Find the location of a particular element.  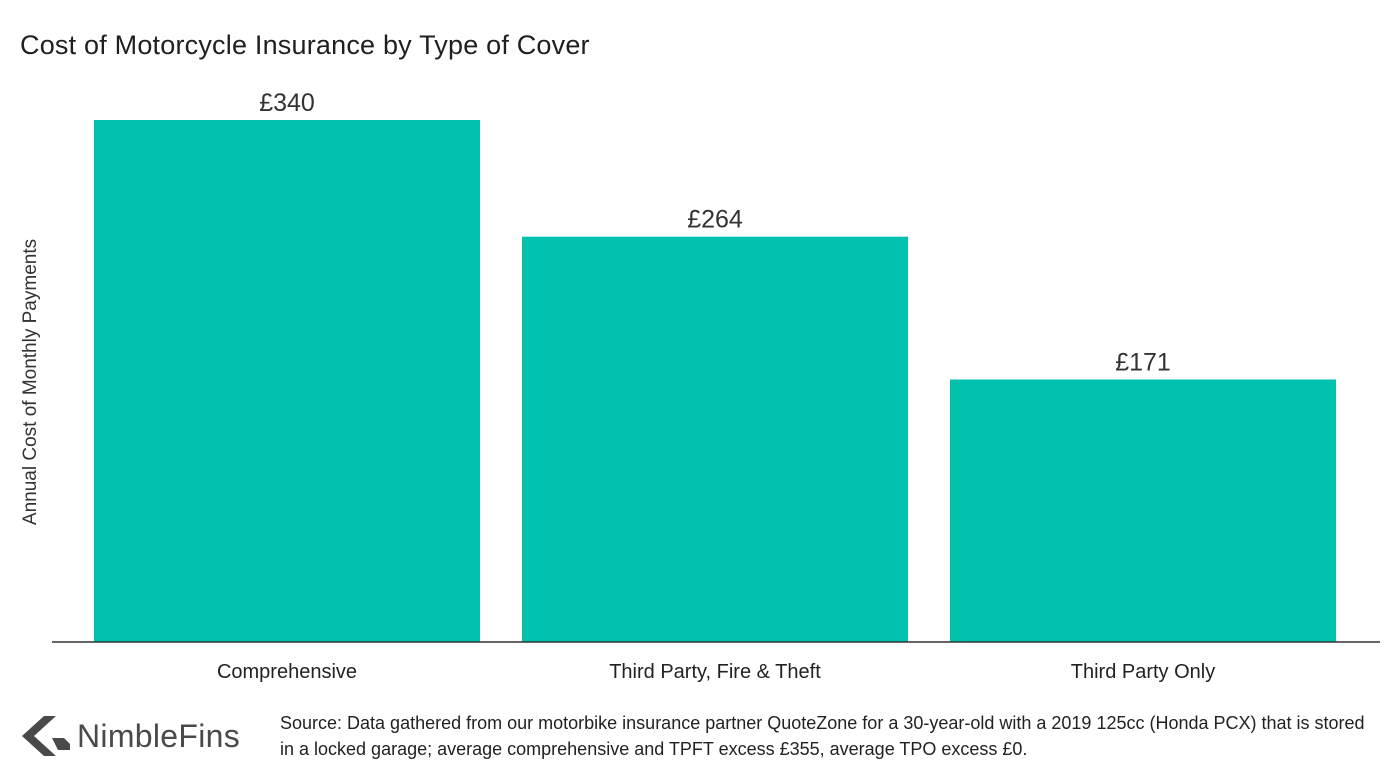

chevron-left-icon is located at coordinates (46, 736).